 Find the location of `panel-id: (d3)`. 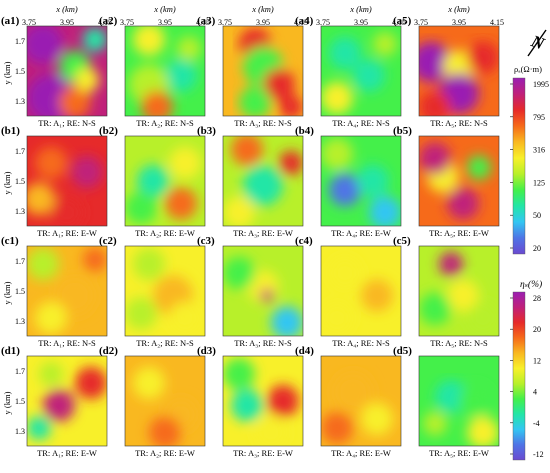

panel-id: (d3) is located at coordinates (206, 351).